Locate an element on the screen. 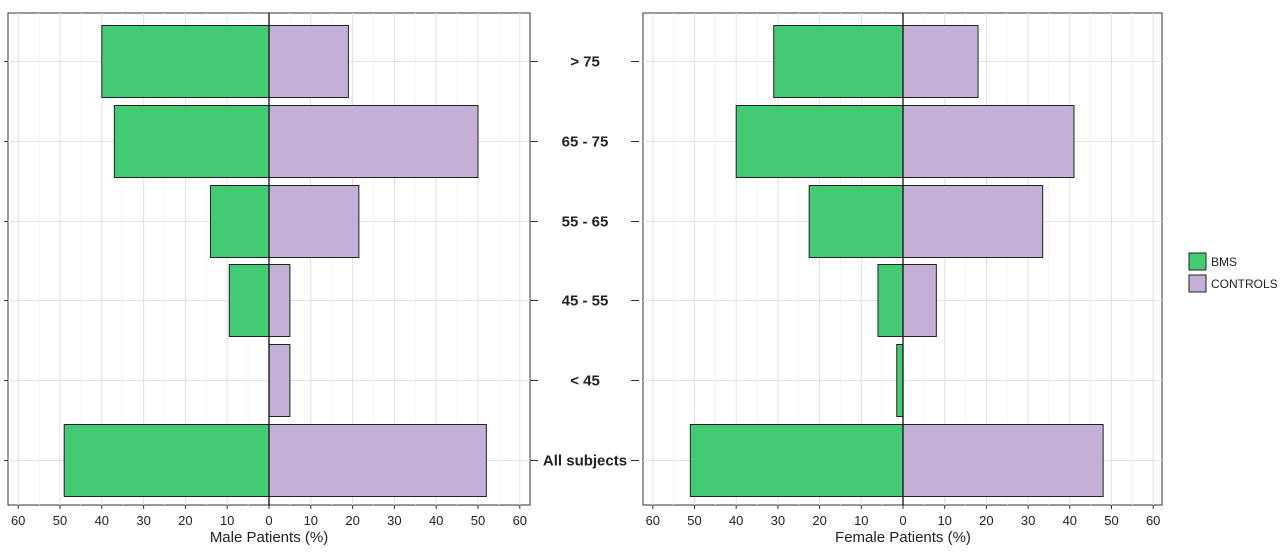 The width and height of the screenshot is (1288, 552). x-axis-title: Female Patients (%) is located at coordinates (903, 537).